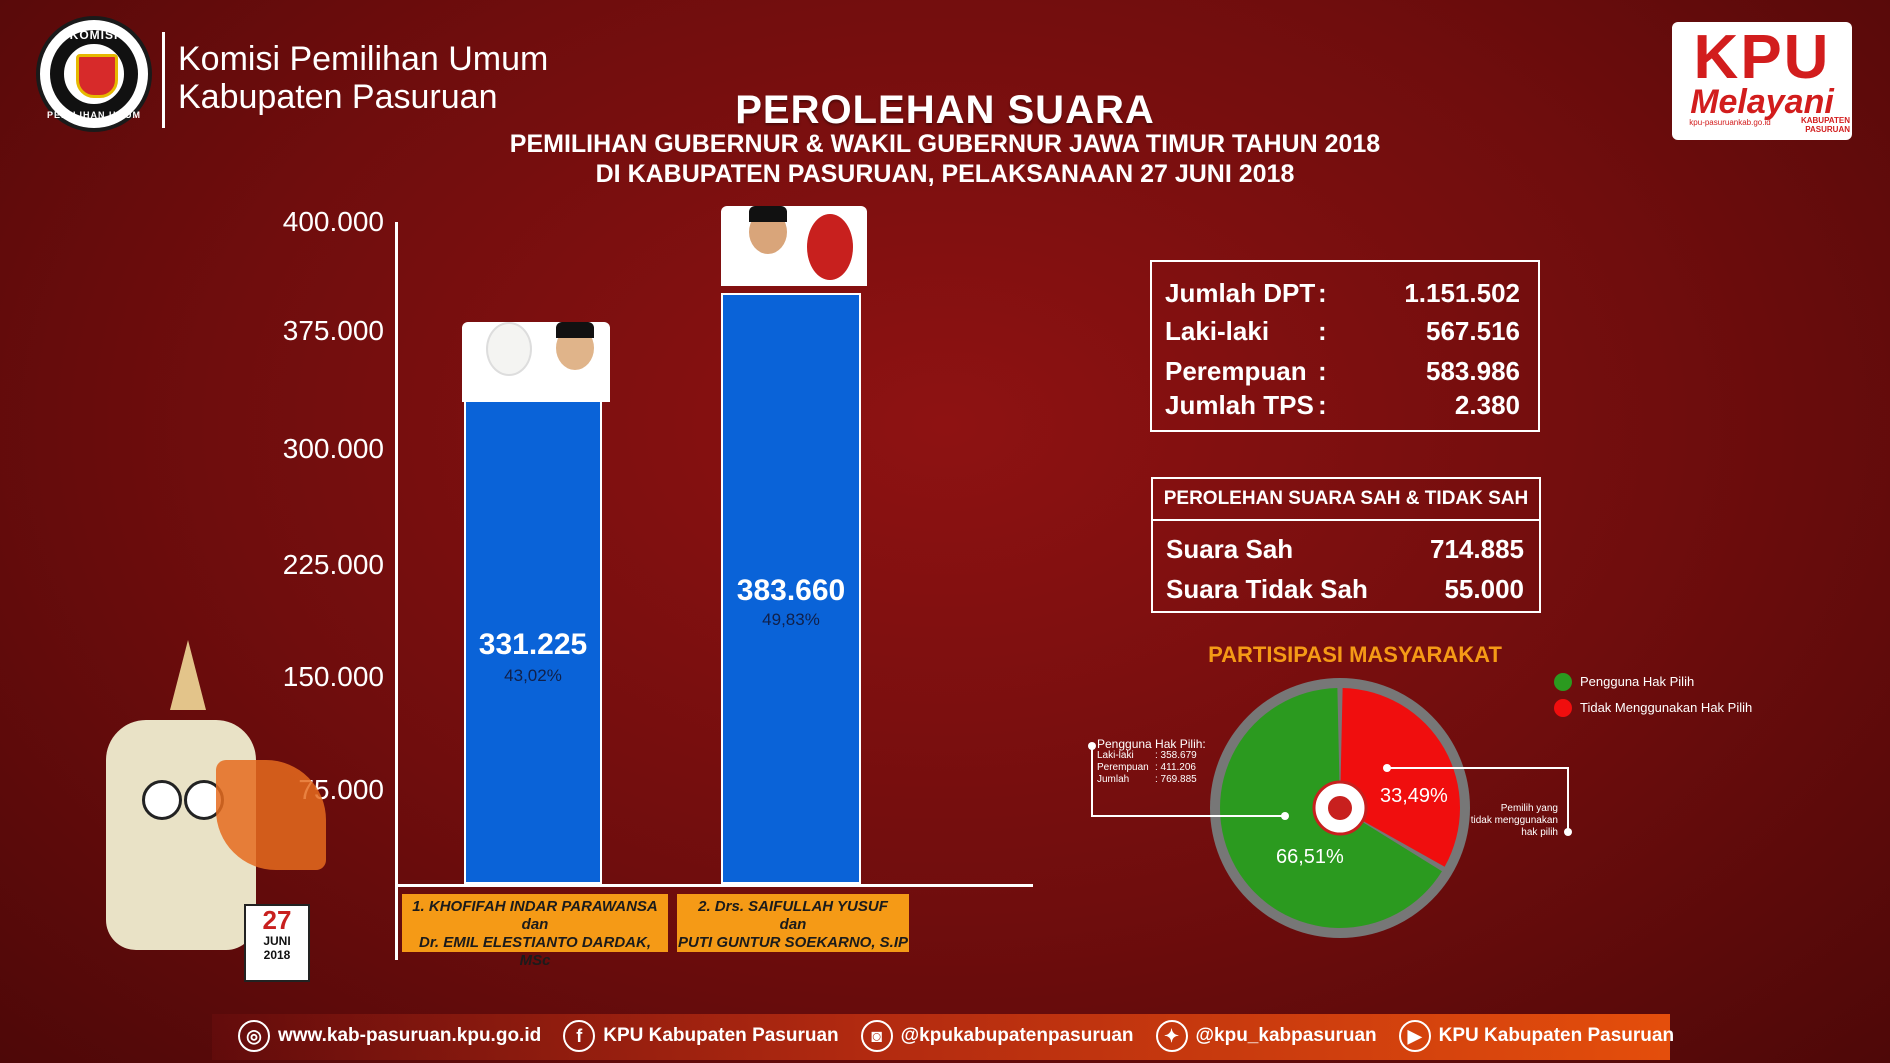 Image resolution: width=1890 pixels, height=1063 pixels. What do you see at coordinates (1762, 102) in the screenshot?
I see `brand-sub-text: Melayani` at bounding box center [1762, 102].